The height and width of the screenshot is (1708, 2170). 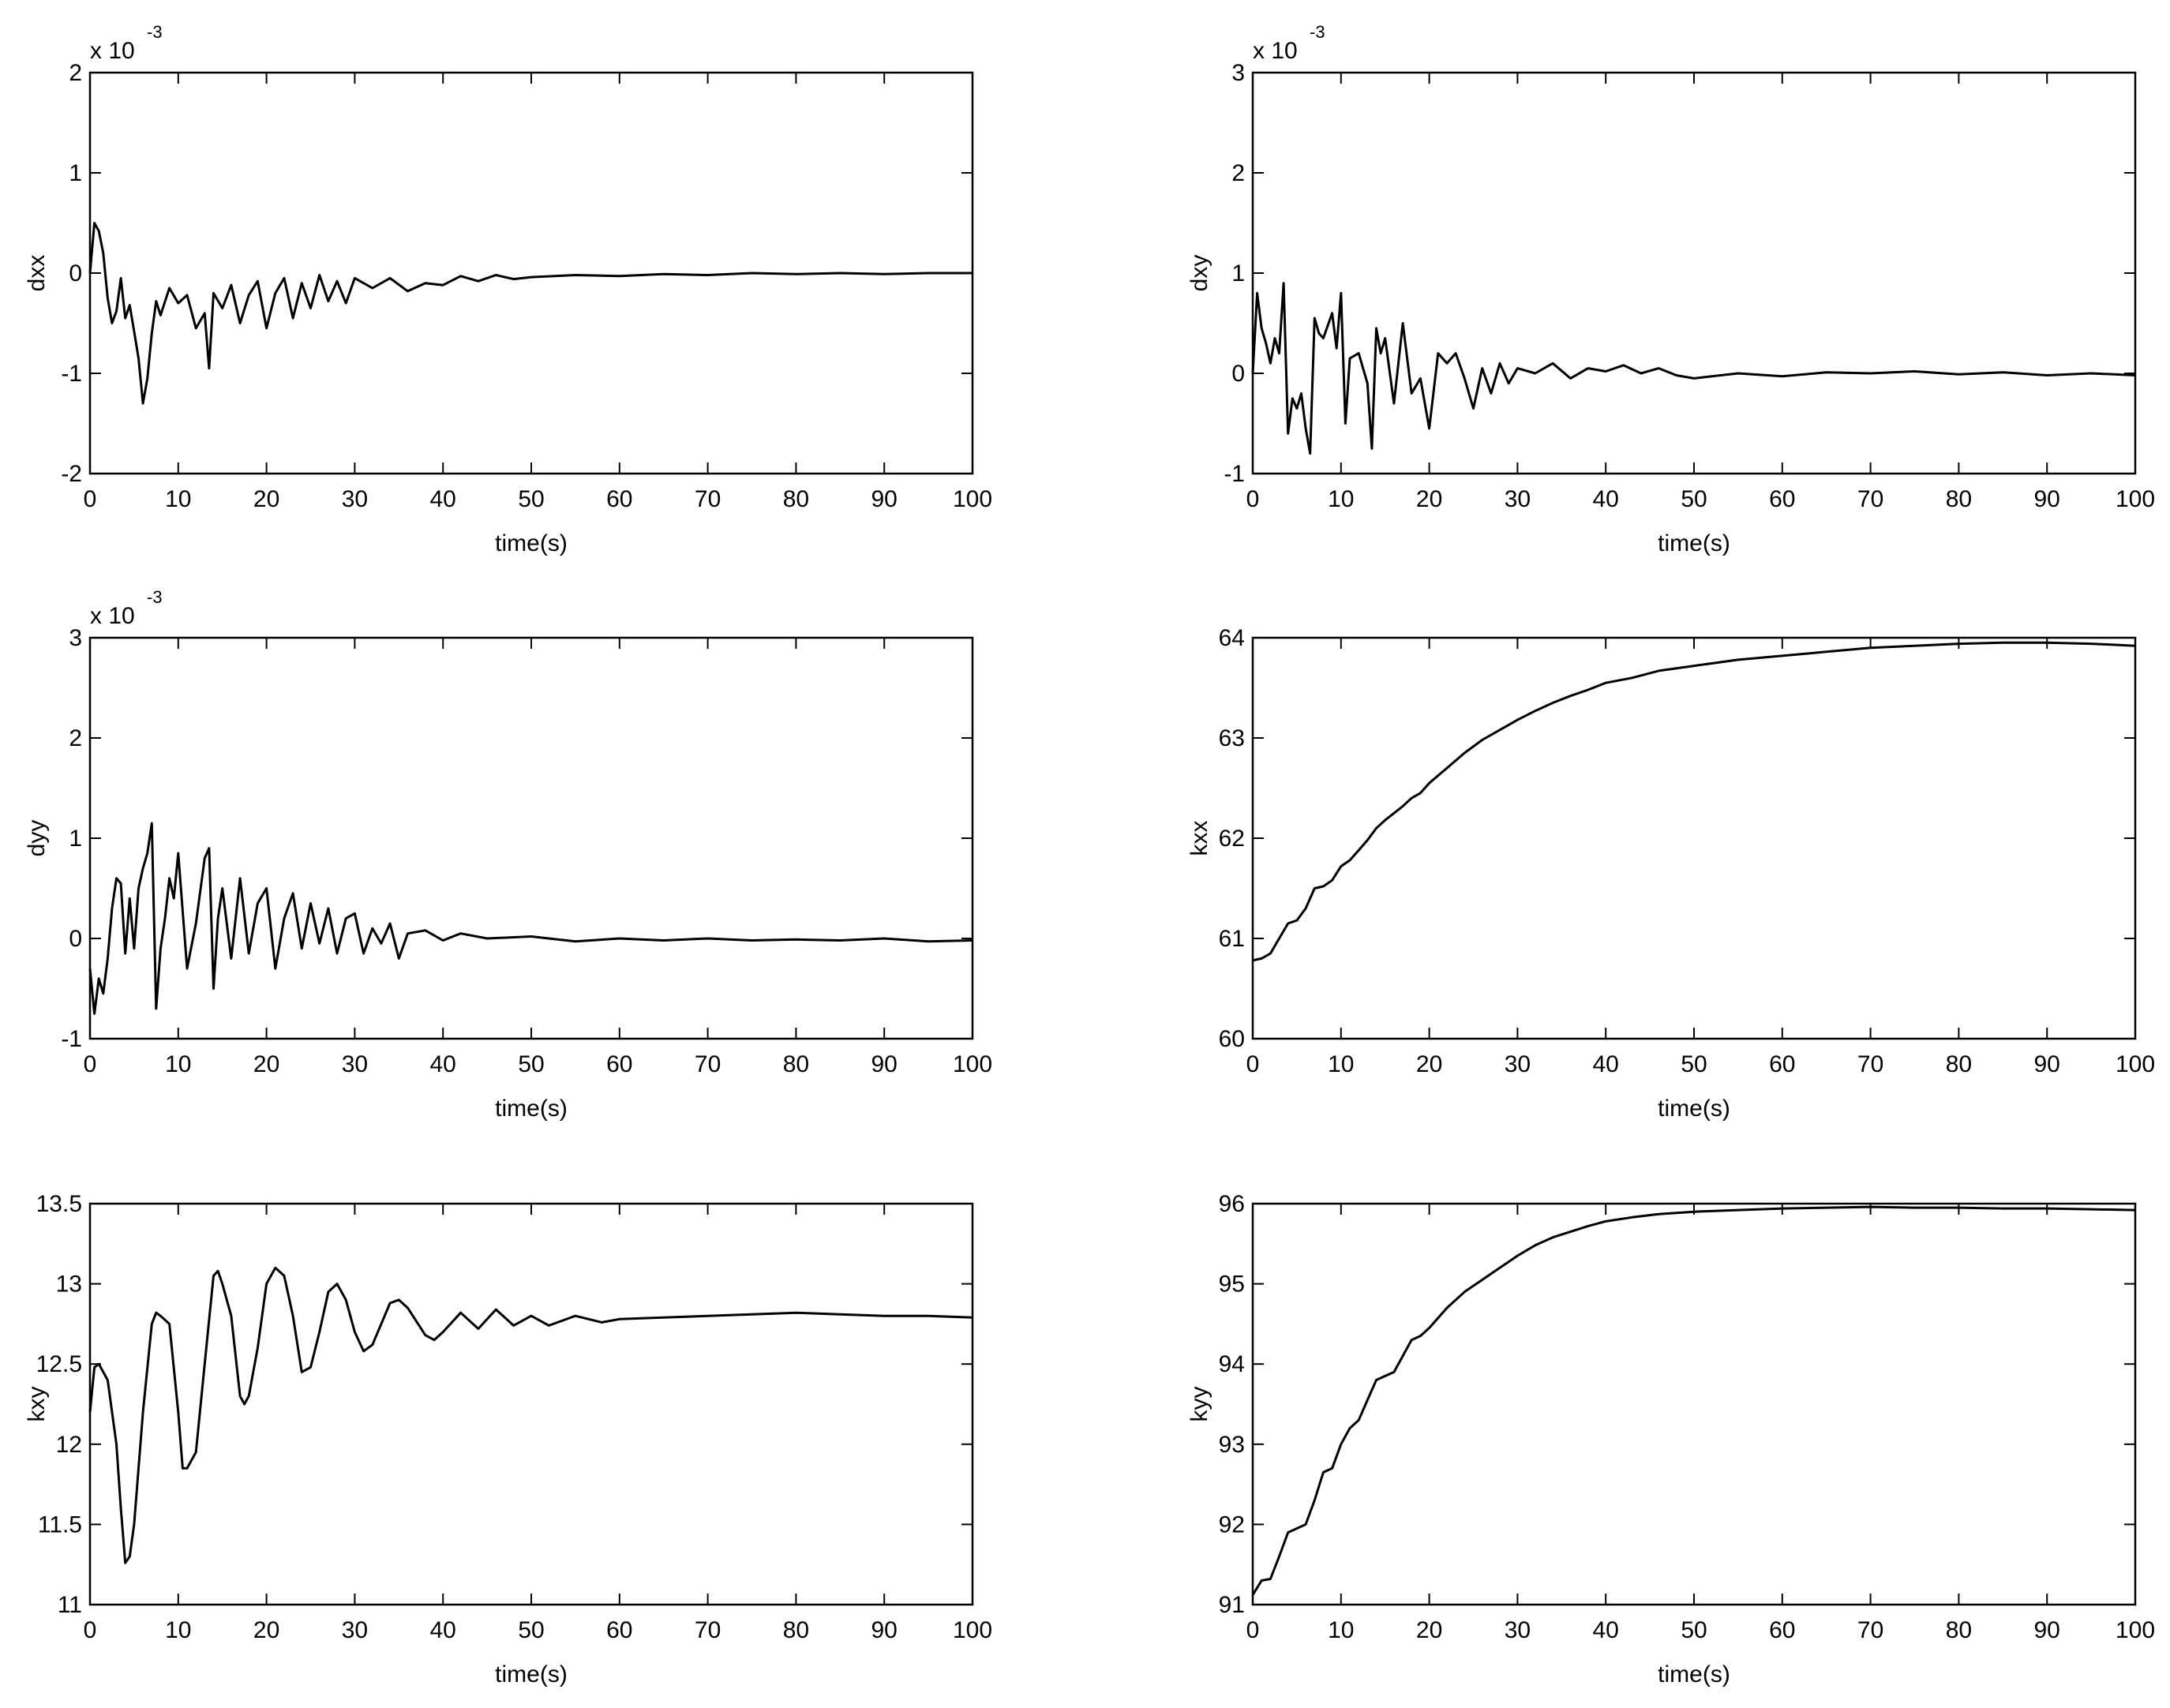 I want to click on y-tick-label: 11.5, so click(x=60, y=1525).